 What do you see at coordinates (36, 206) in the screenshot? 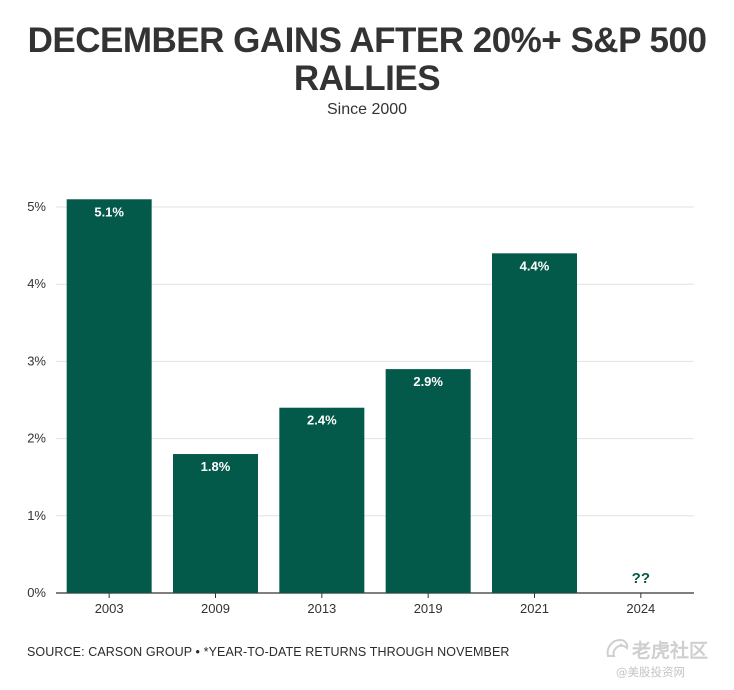
I see `y-tick-label: 5%` at bounding box center [36, 206].